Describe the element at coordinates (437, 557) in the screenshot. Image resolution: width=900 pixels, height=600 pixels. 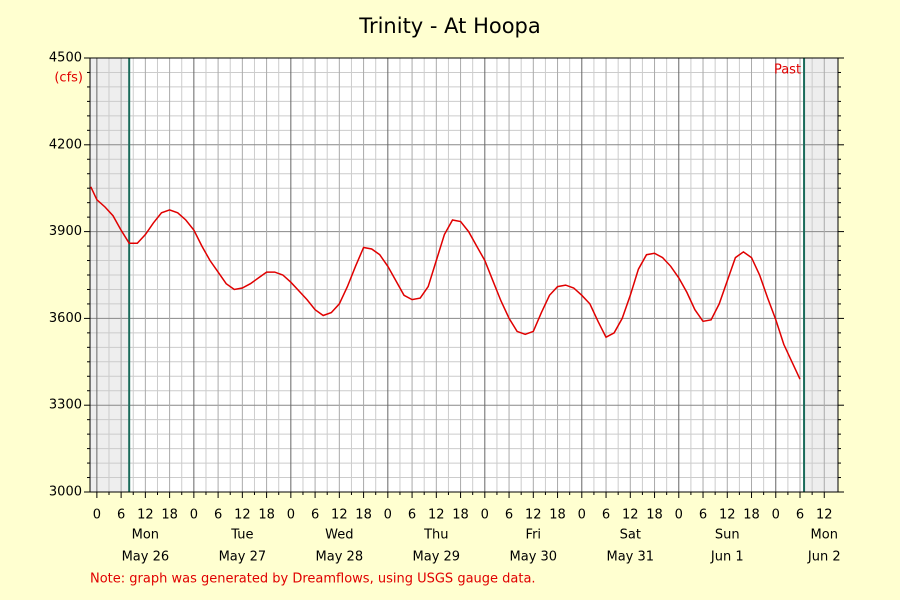
I see `day-date: May 29` at that location.